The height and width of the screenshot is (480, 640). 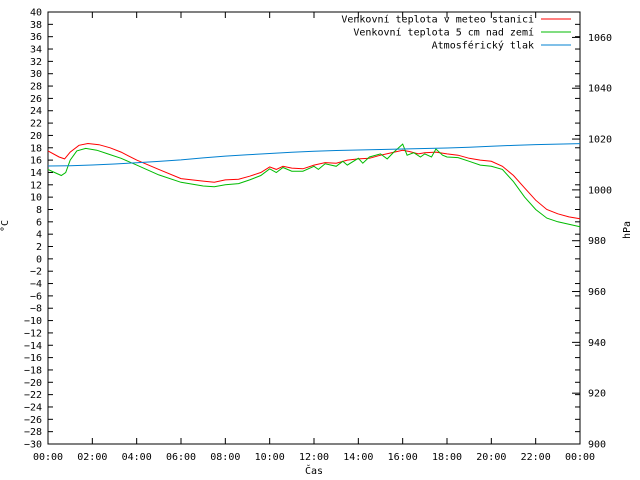 What do you see at coordinates (627, 230) in the screenshot?
I see `y-axis-title-right: hPa` at bounding box center [627, 230].